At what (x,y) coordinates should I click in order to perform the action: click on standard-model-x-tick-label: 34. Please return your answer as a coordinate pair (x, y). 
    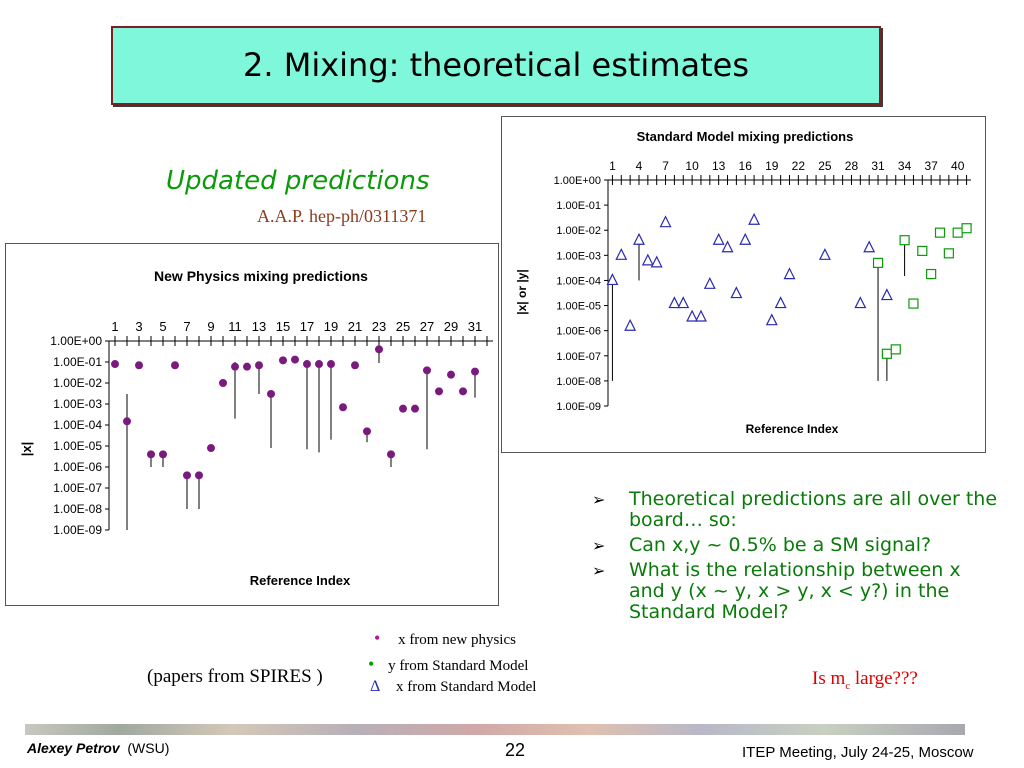
    Looking at the image, I should click on (905, 166).